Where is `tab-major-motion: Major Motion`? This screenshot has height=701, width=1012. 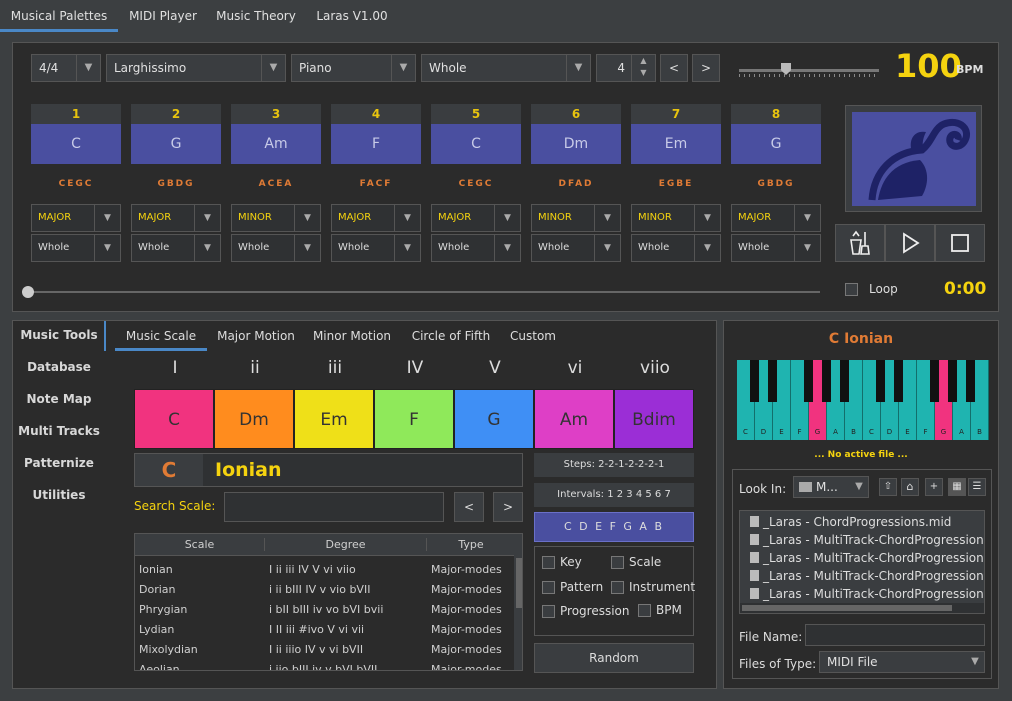 tab-major-motion: Major Motion is located at coordinates (256, 336).